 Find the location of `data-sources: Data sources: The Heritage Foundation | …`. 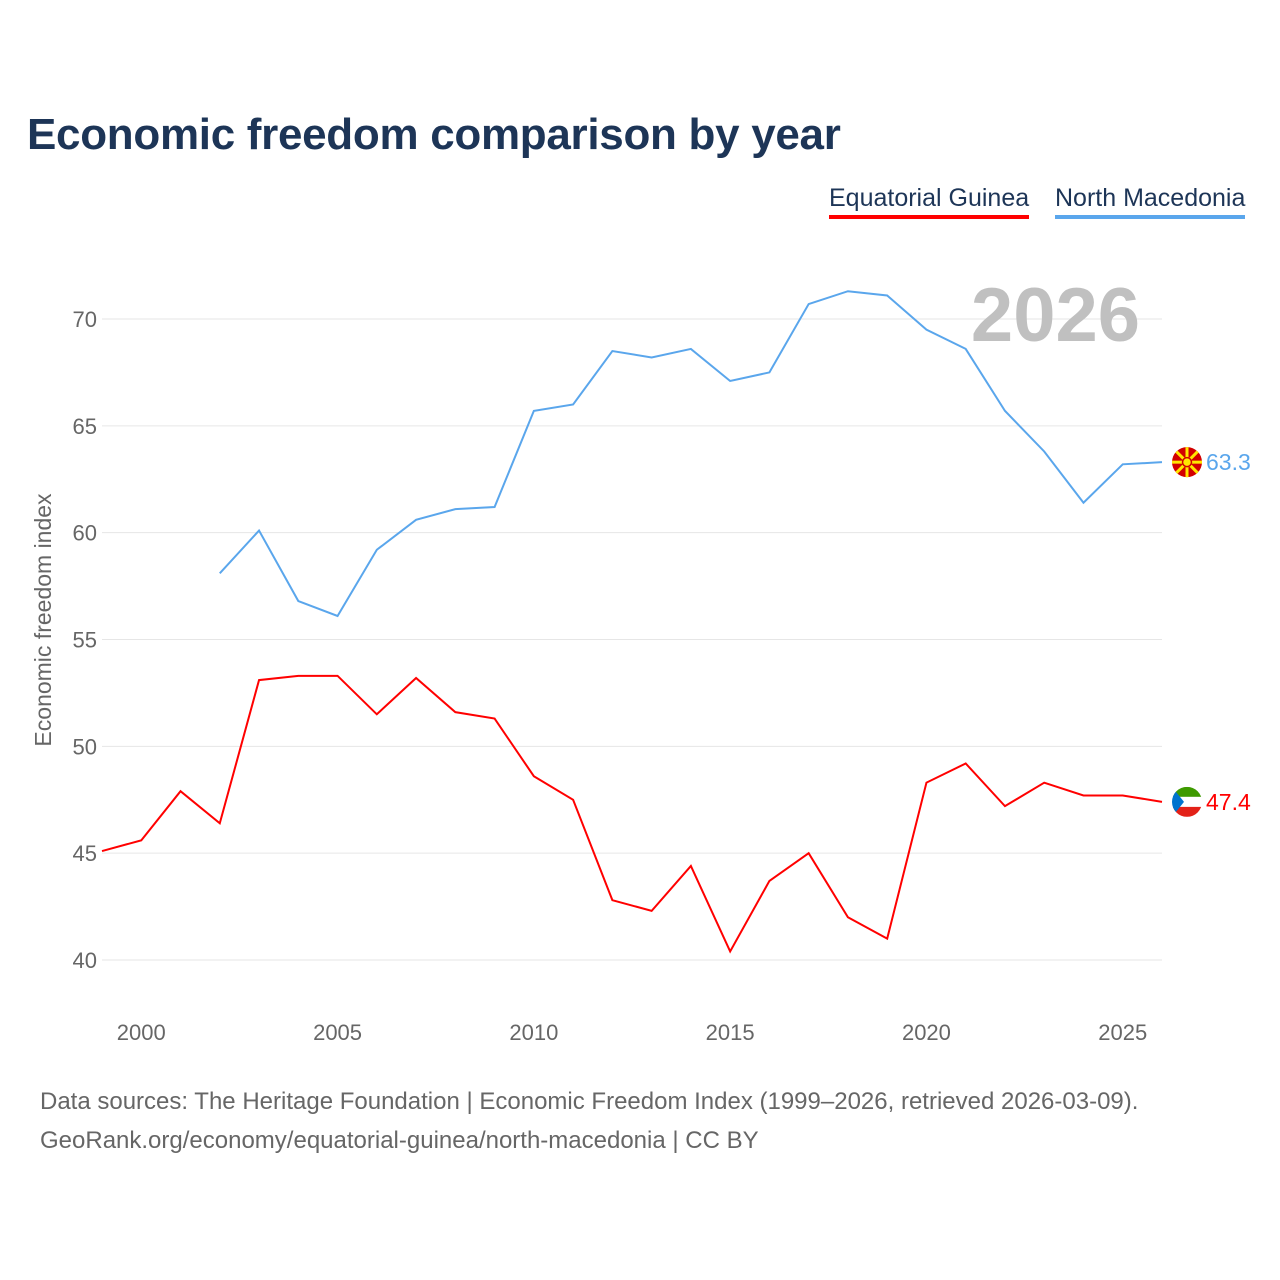

data-sources: Data sources: The Heritage Foundation | … is located at coordinates (589, 1101).